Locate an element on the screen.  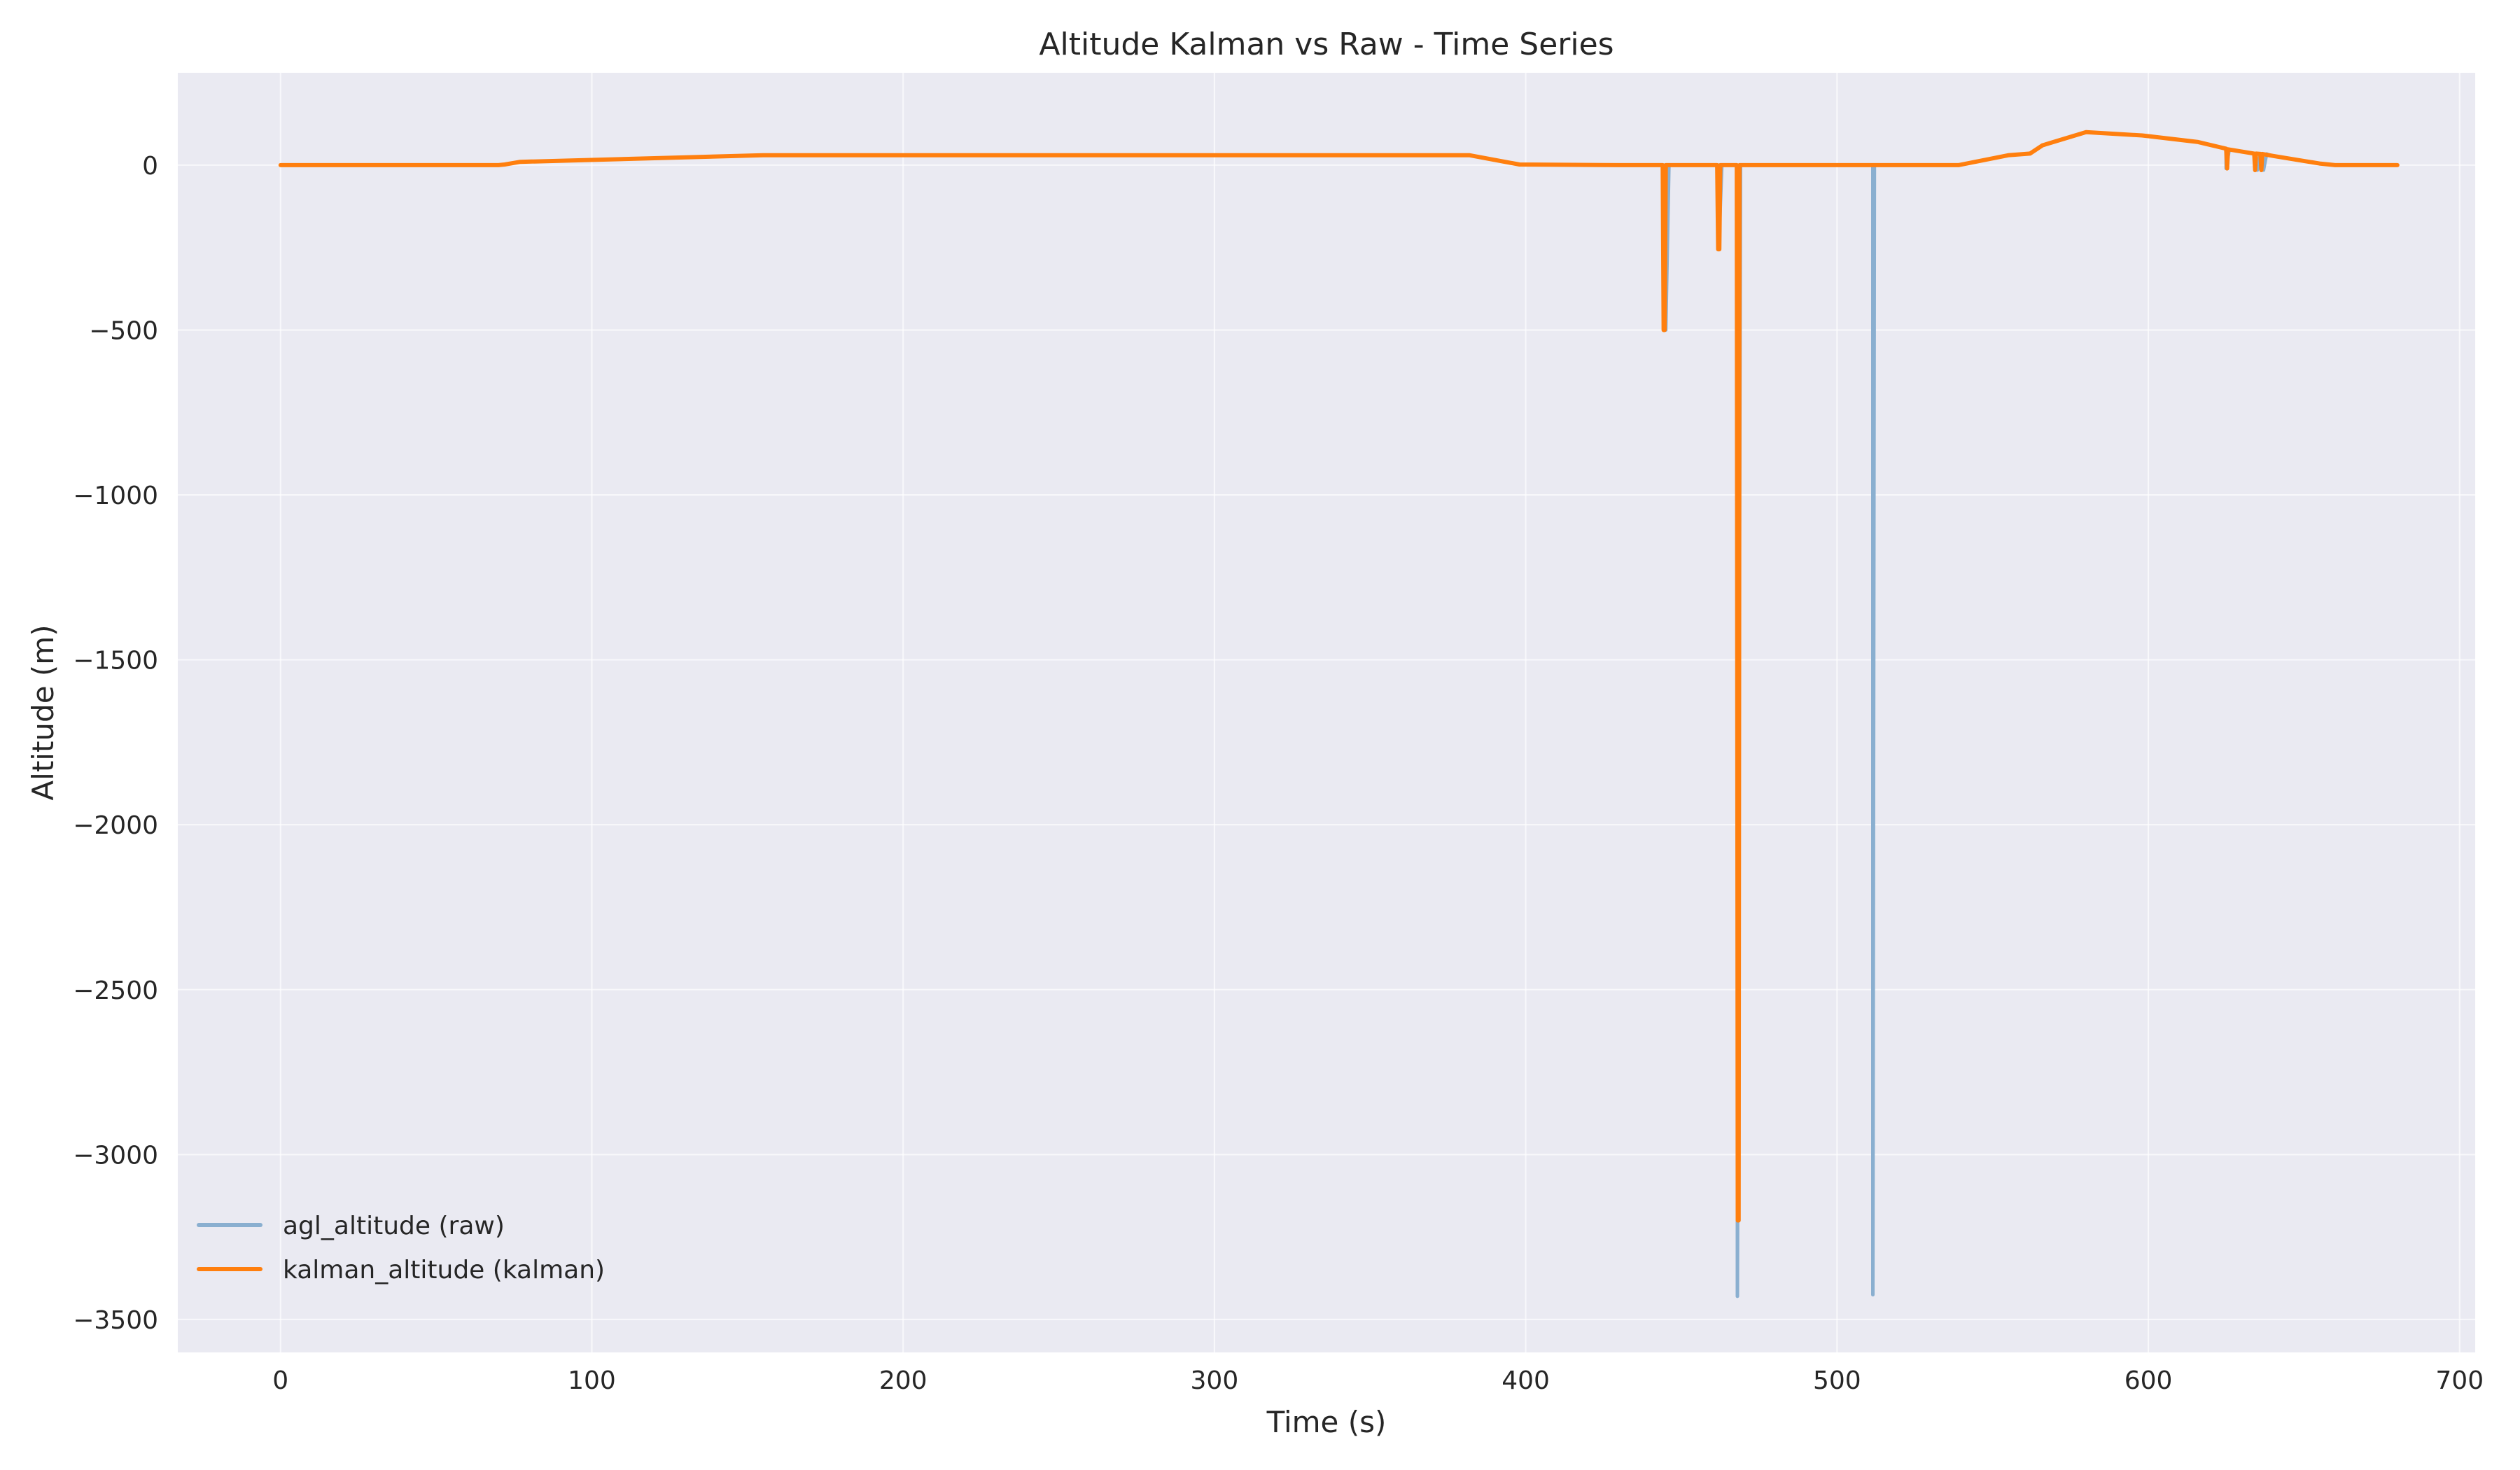
y-tick-label: −3000 is located at coordinates (115, 1155).